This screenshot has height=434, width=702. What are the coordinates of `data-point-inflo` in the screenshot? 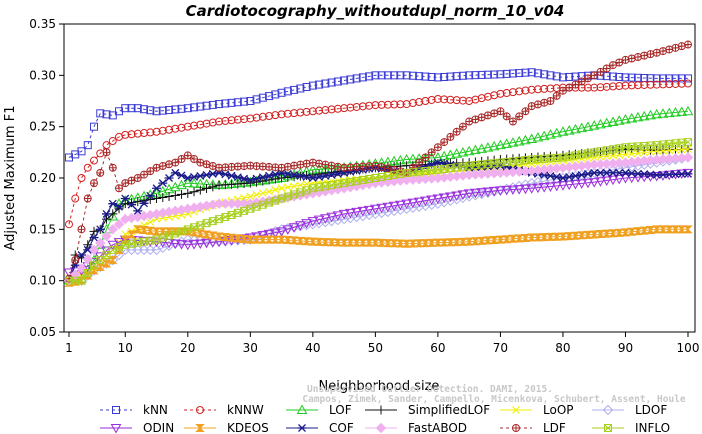 It's located at (688, 142).